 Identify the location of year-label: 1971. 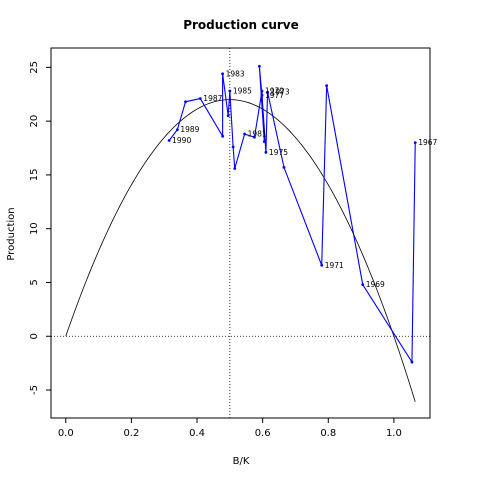
(334, 265).